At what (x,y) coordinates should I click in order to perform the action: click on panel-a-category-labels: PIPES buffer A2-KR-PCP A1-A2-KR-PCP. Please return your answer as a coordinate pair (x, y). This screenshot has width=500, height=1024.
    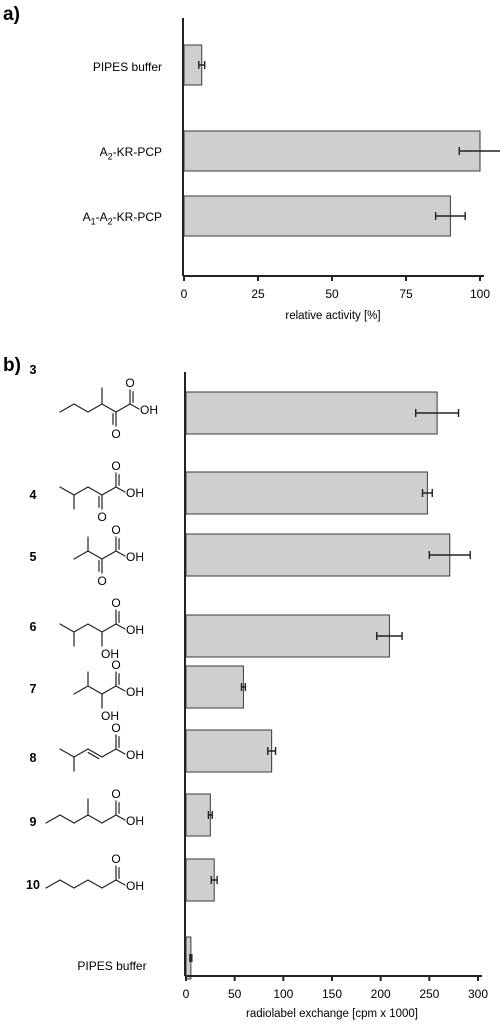
    Looking at the image, I should click on (122, 143).